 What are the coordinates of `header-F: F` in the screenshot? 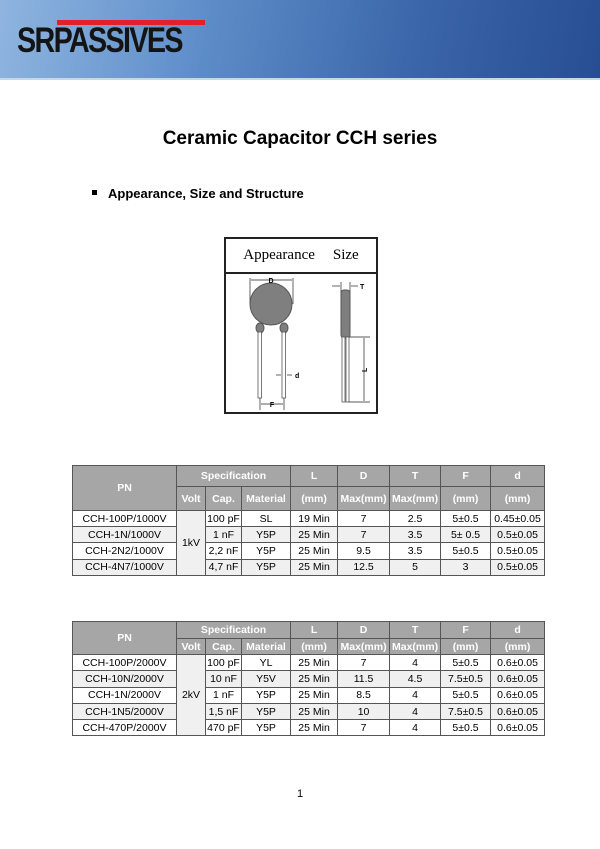 It's located at (466, 630).